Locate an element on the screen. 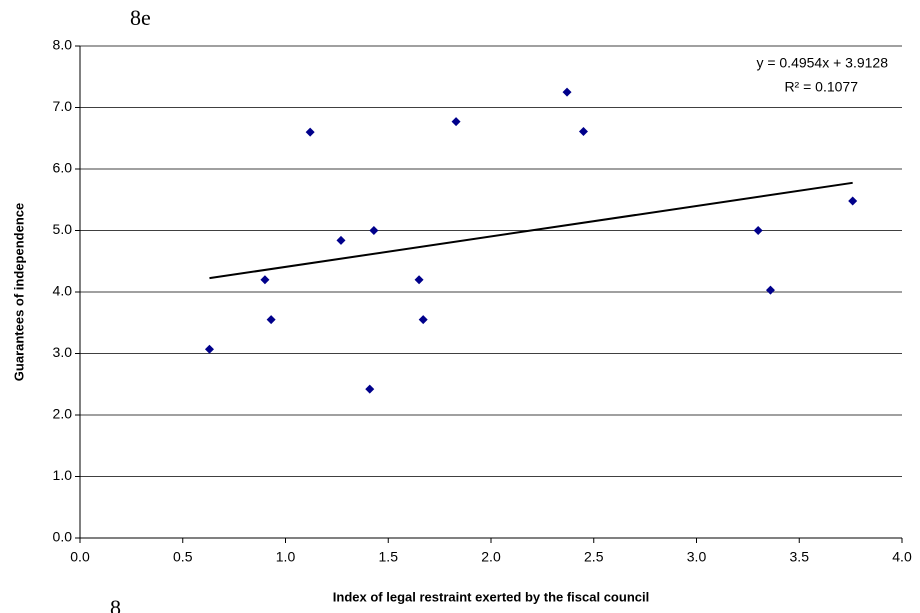 Image resolution: width=920 pixels, height=613 pixels. y-tick-label: 0.0 is located at coordinates (63, 537).